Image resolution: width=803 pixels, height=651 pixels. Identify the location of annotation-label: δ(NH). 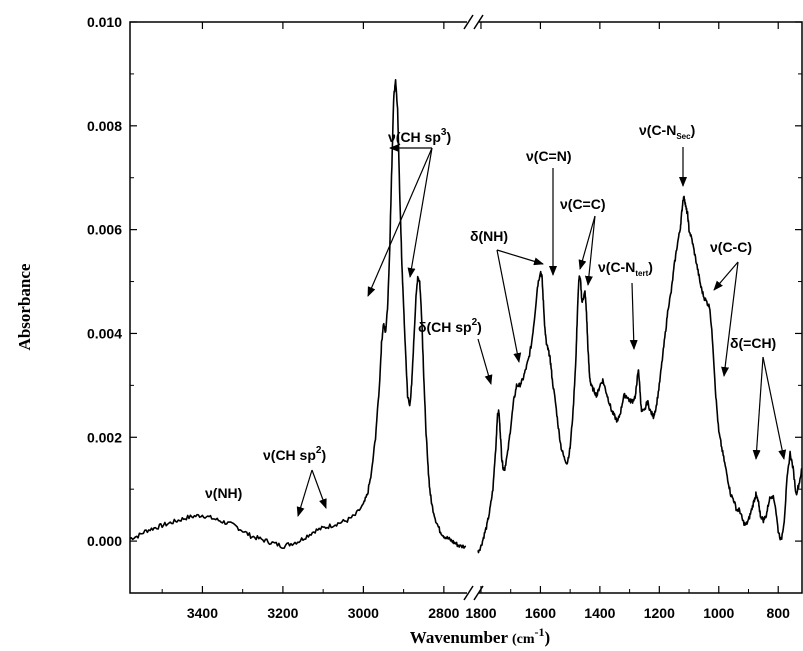
(489, 236).